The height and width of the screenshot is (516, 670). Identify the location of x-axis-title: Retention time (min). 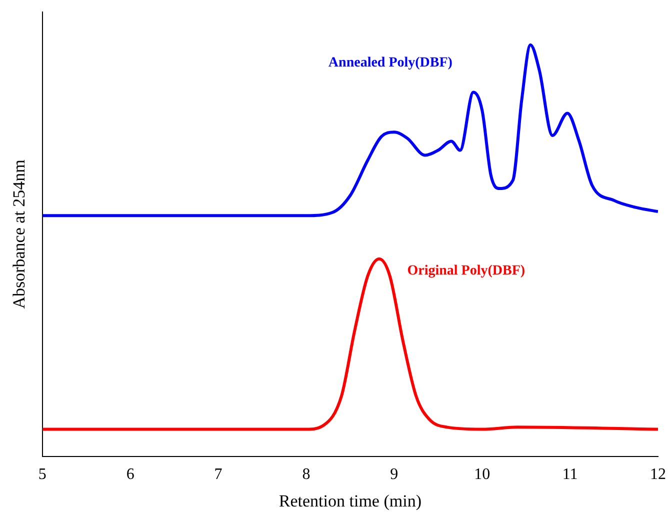
(350, 500).